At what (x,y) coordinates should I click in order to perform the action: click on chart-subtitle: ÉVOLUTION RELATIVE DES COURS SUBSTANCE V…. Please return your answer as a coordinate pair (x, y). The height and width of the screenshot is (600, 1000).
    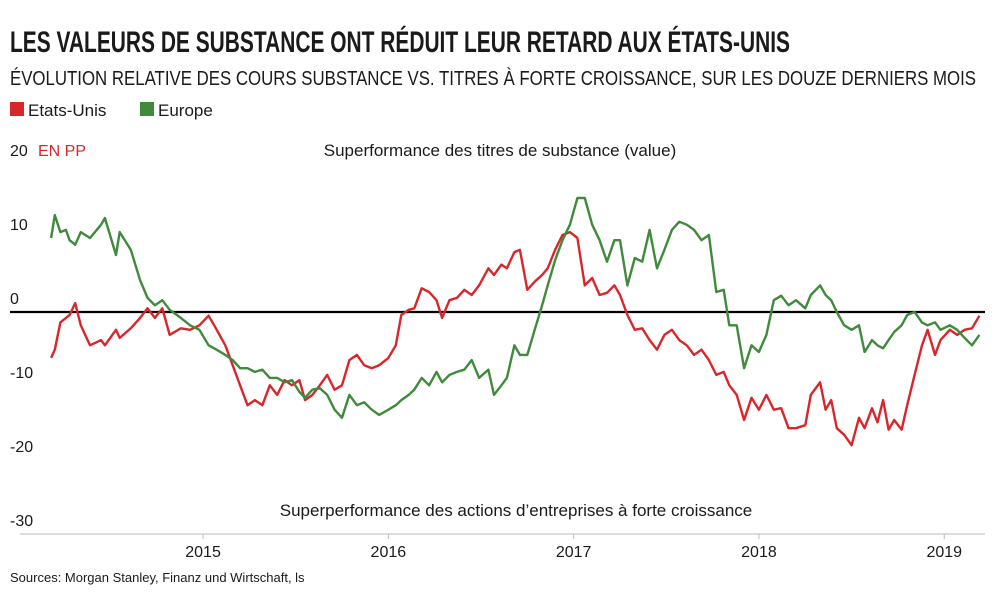
    Looking at the image, I should click on (493, 78).